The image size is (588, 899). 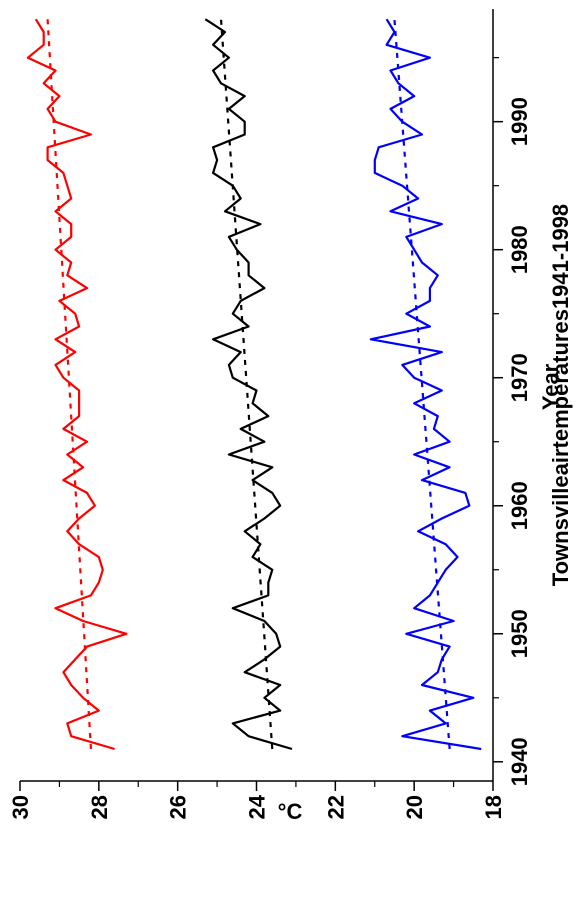 I want to click on y-tick-label: 18, so click(x=493, y=807).